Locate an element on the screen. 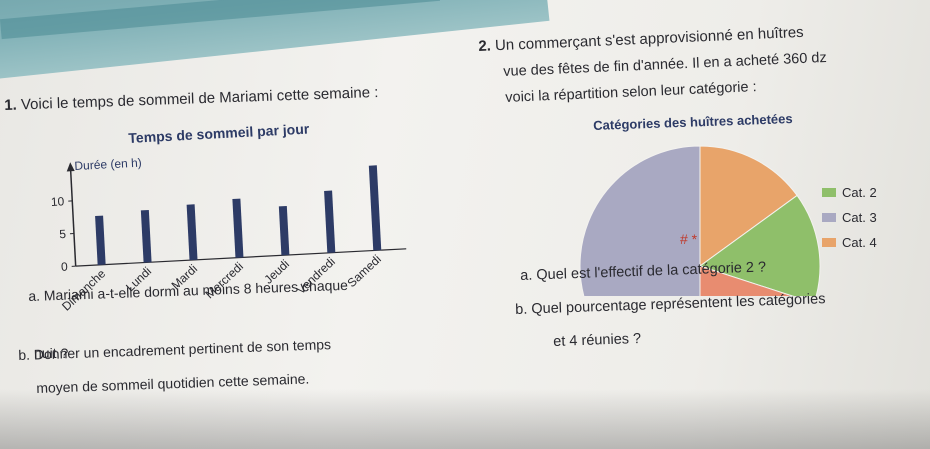 This screenshot has height=449, width=930. bar-samedi is located at coordinates (375, 208).